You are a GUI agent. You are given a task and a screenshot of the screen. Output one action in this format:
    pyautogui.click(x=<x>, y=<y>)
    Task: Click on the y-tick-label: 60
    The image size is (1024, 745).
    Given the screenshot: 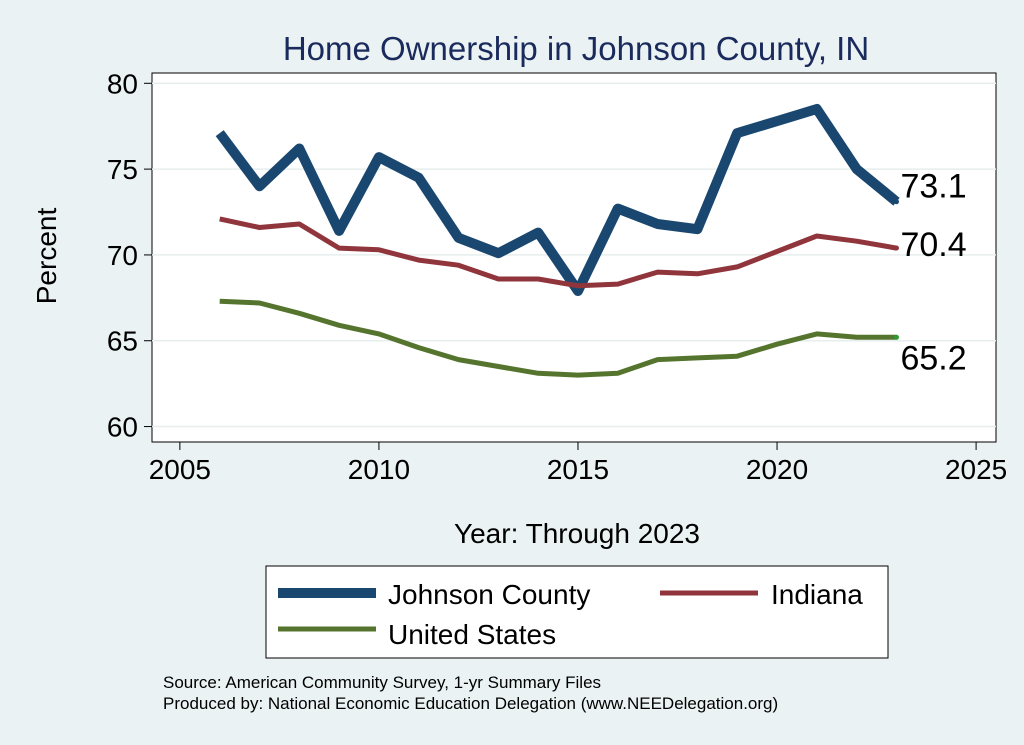 What is the action you would take?
    pyautogui.click(x=122, y=427)
    